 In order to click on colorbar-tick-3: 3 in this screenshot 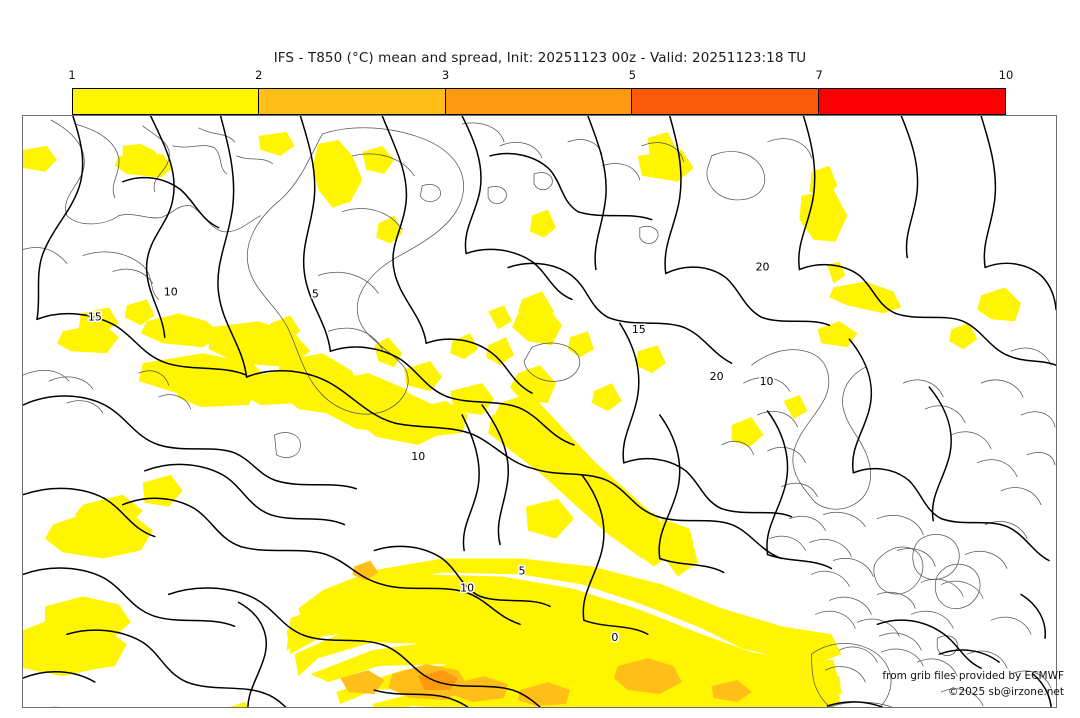, I will do `click(445, 75)`.